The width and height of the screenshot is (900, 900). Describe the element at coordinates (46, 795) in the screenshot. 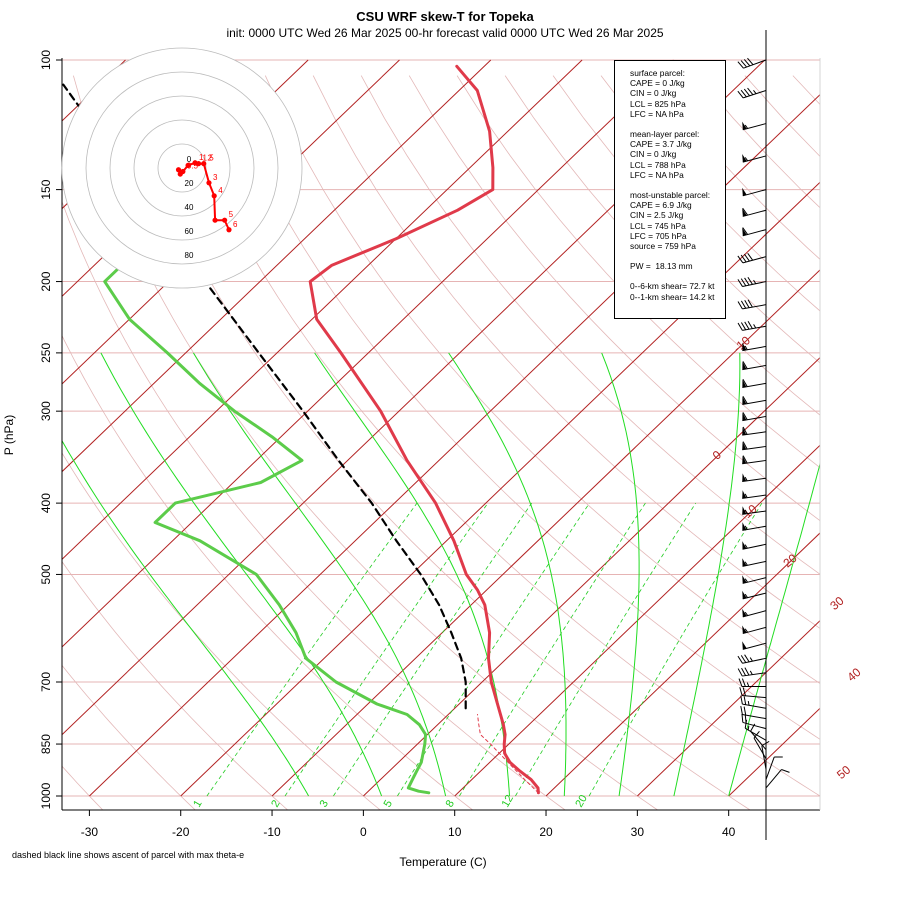

I see `y-tick-label: 1000` at that location.